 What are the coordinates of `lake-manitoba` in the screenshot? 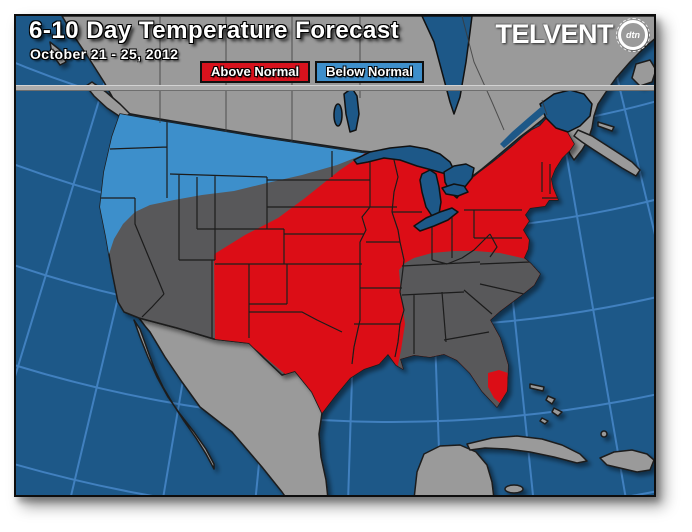 It's located at (338, 115).